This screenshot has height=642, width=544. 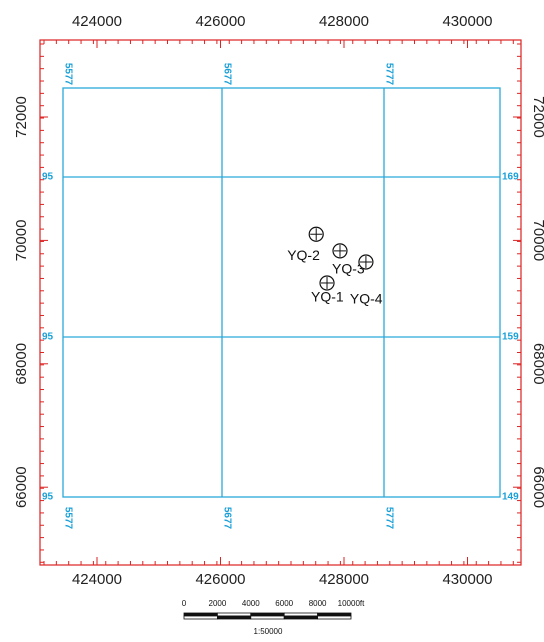 I want to click on scale-label: 4000, so click(x=251, y=603).